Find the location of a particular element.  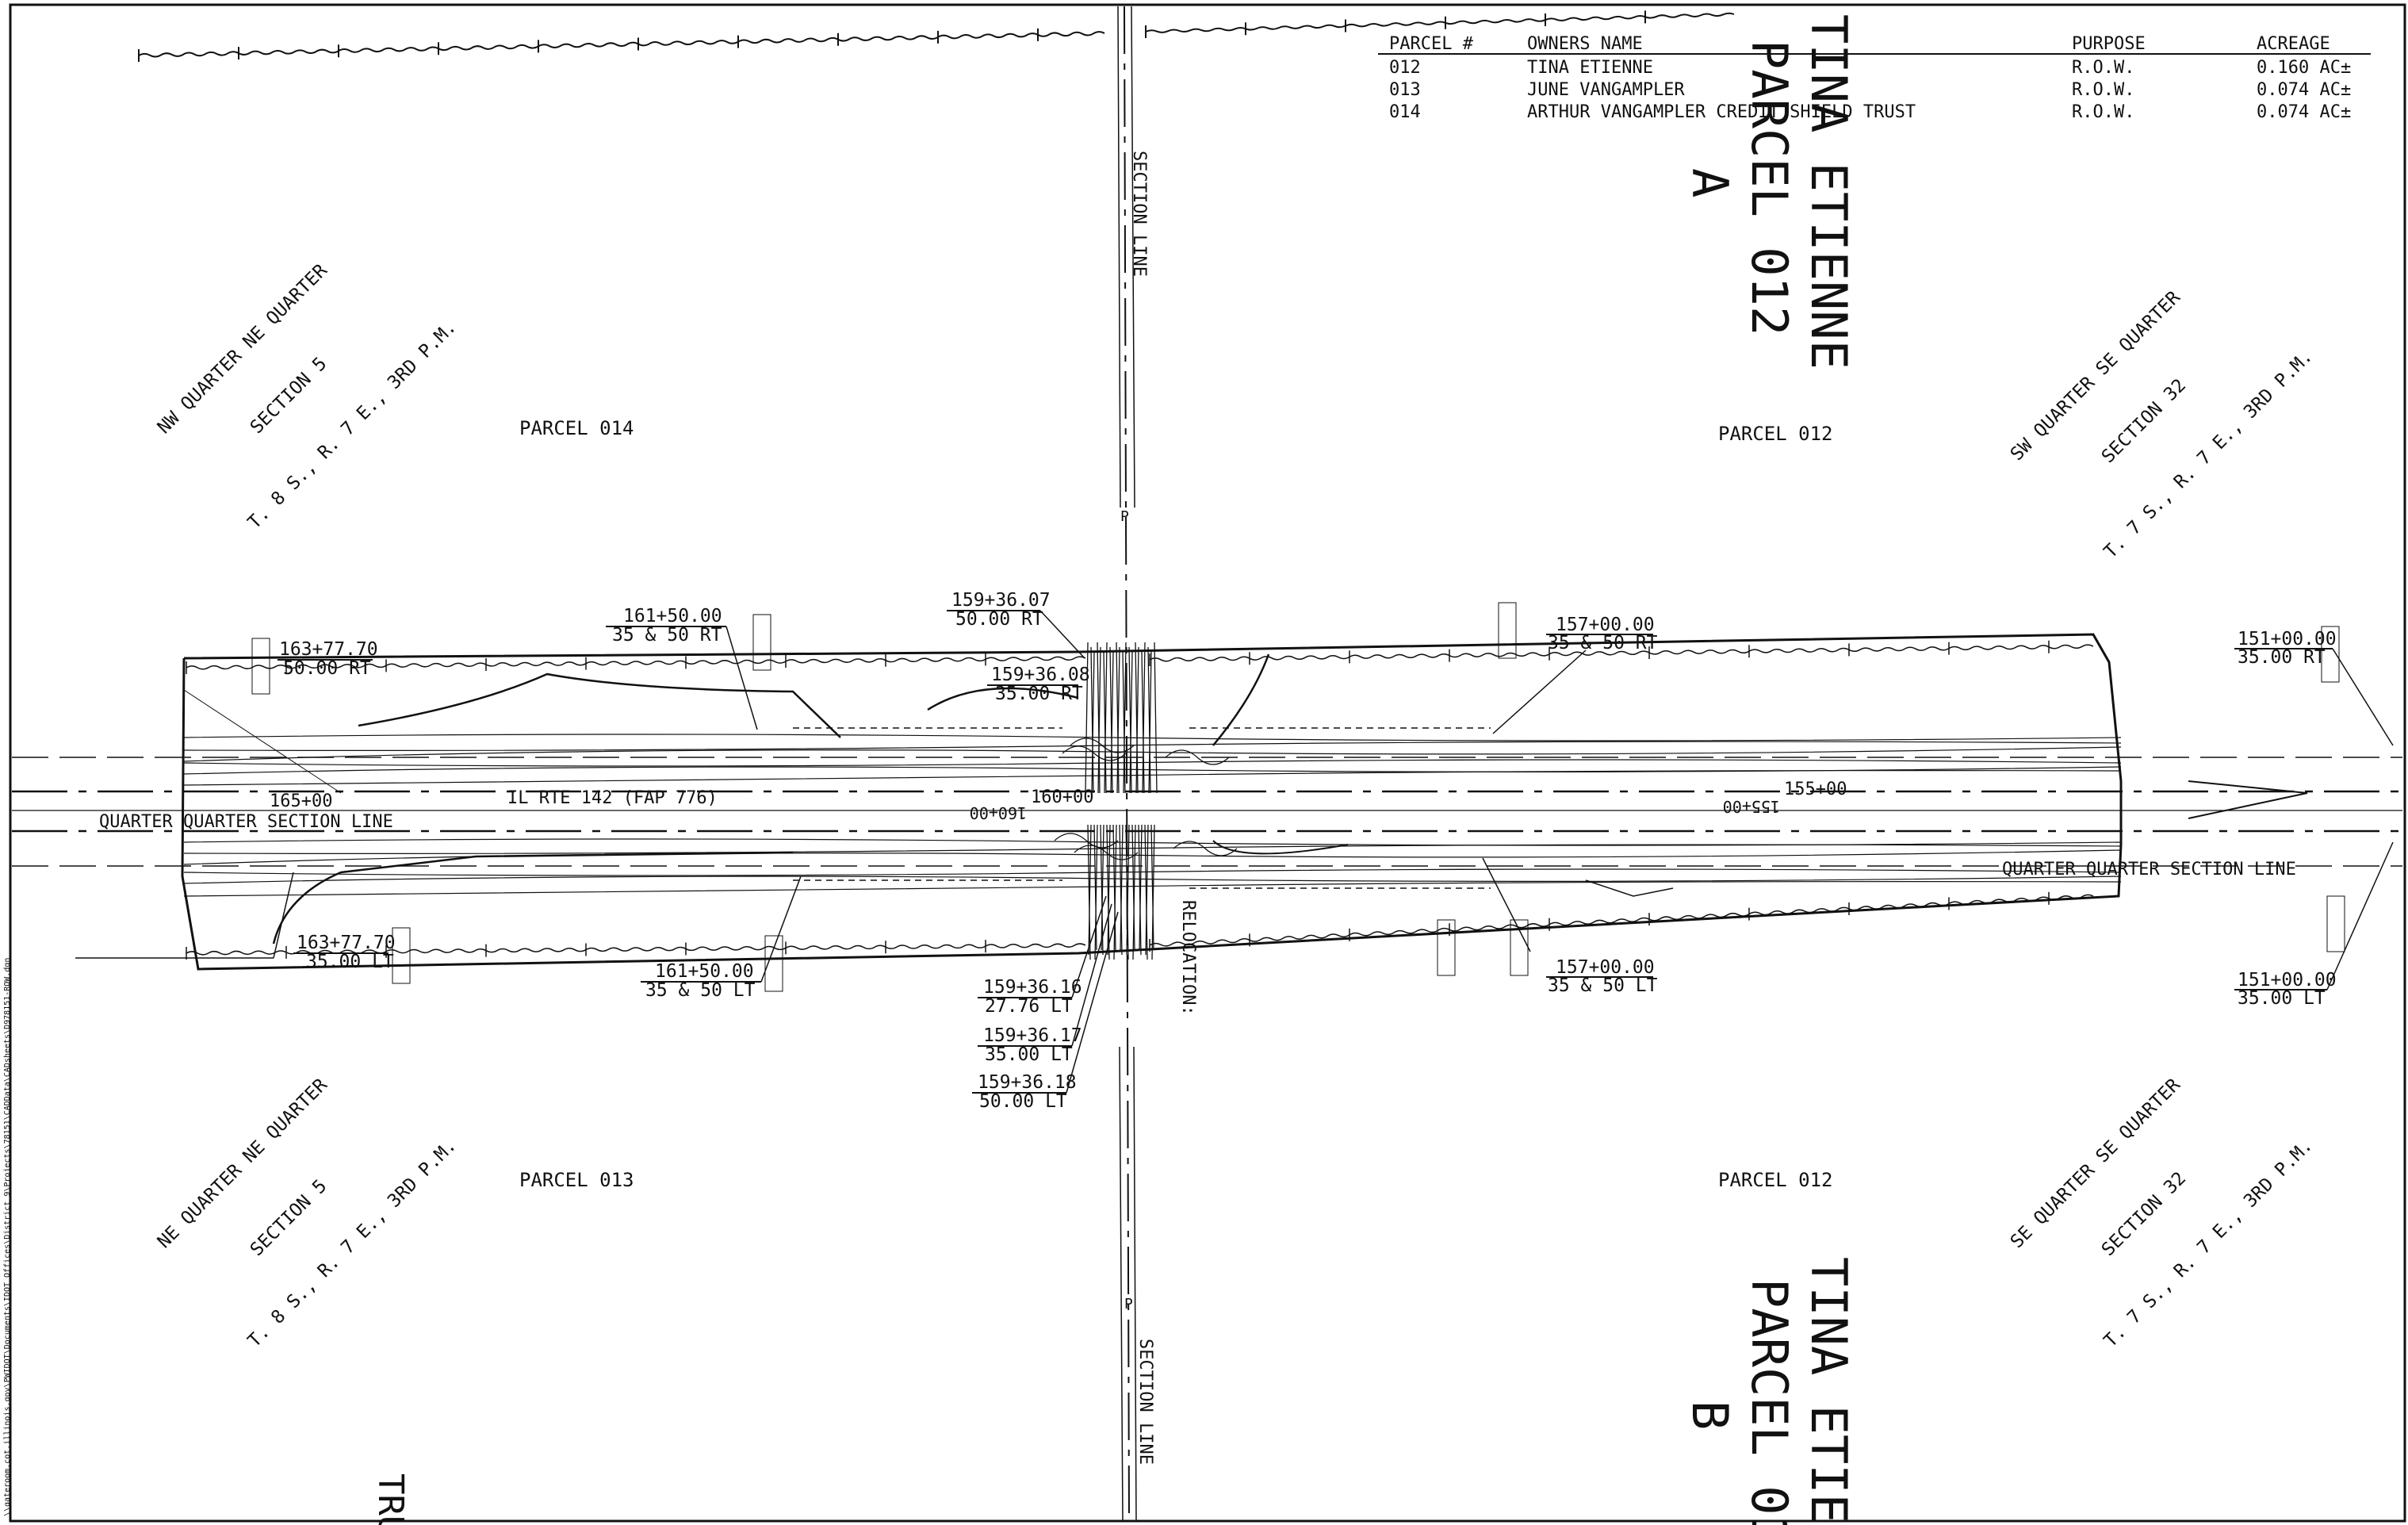

svg-text: 159+36.08 is located at coordinates (1040, 675).